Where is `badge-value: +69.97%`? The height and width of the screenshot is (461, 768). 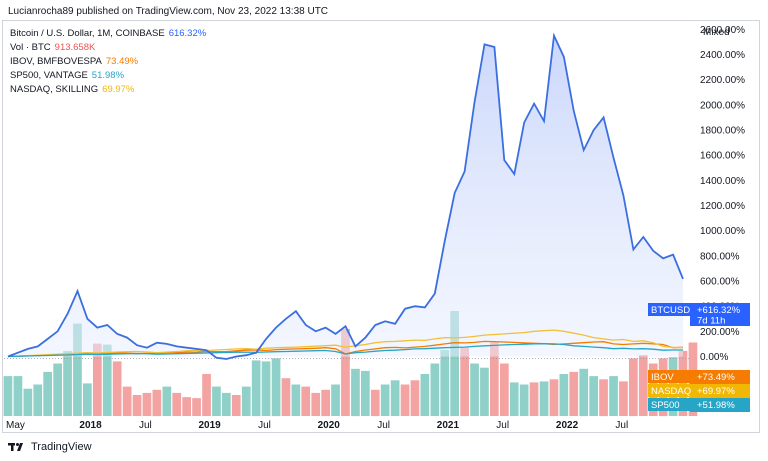
badge-value: +69.97% is located at coordinates (716, 391).